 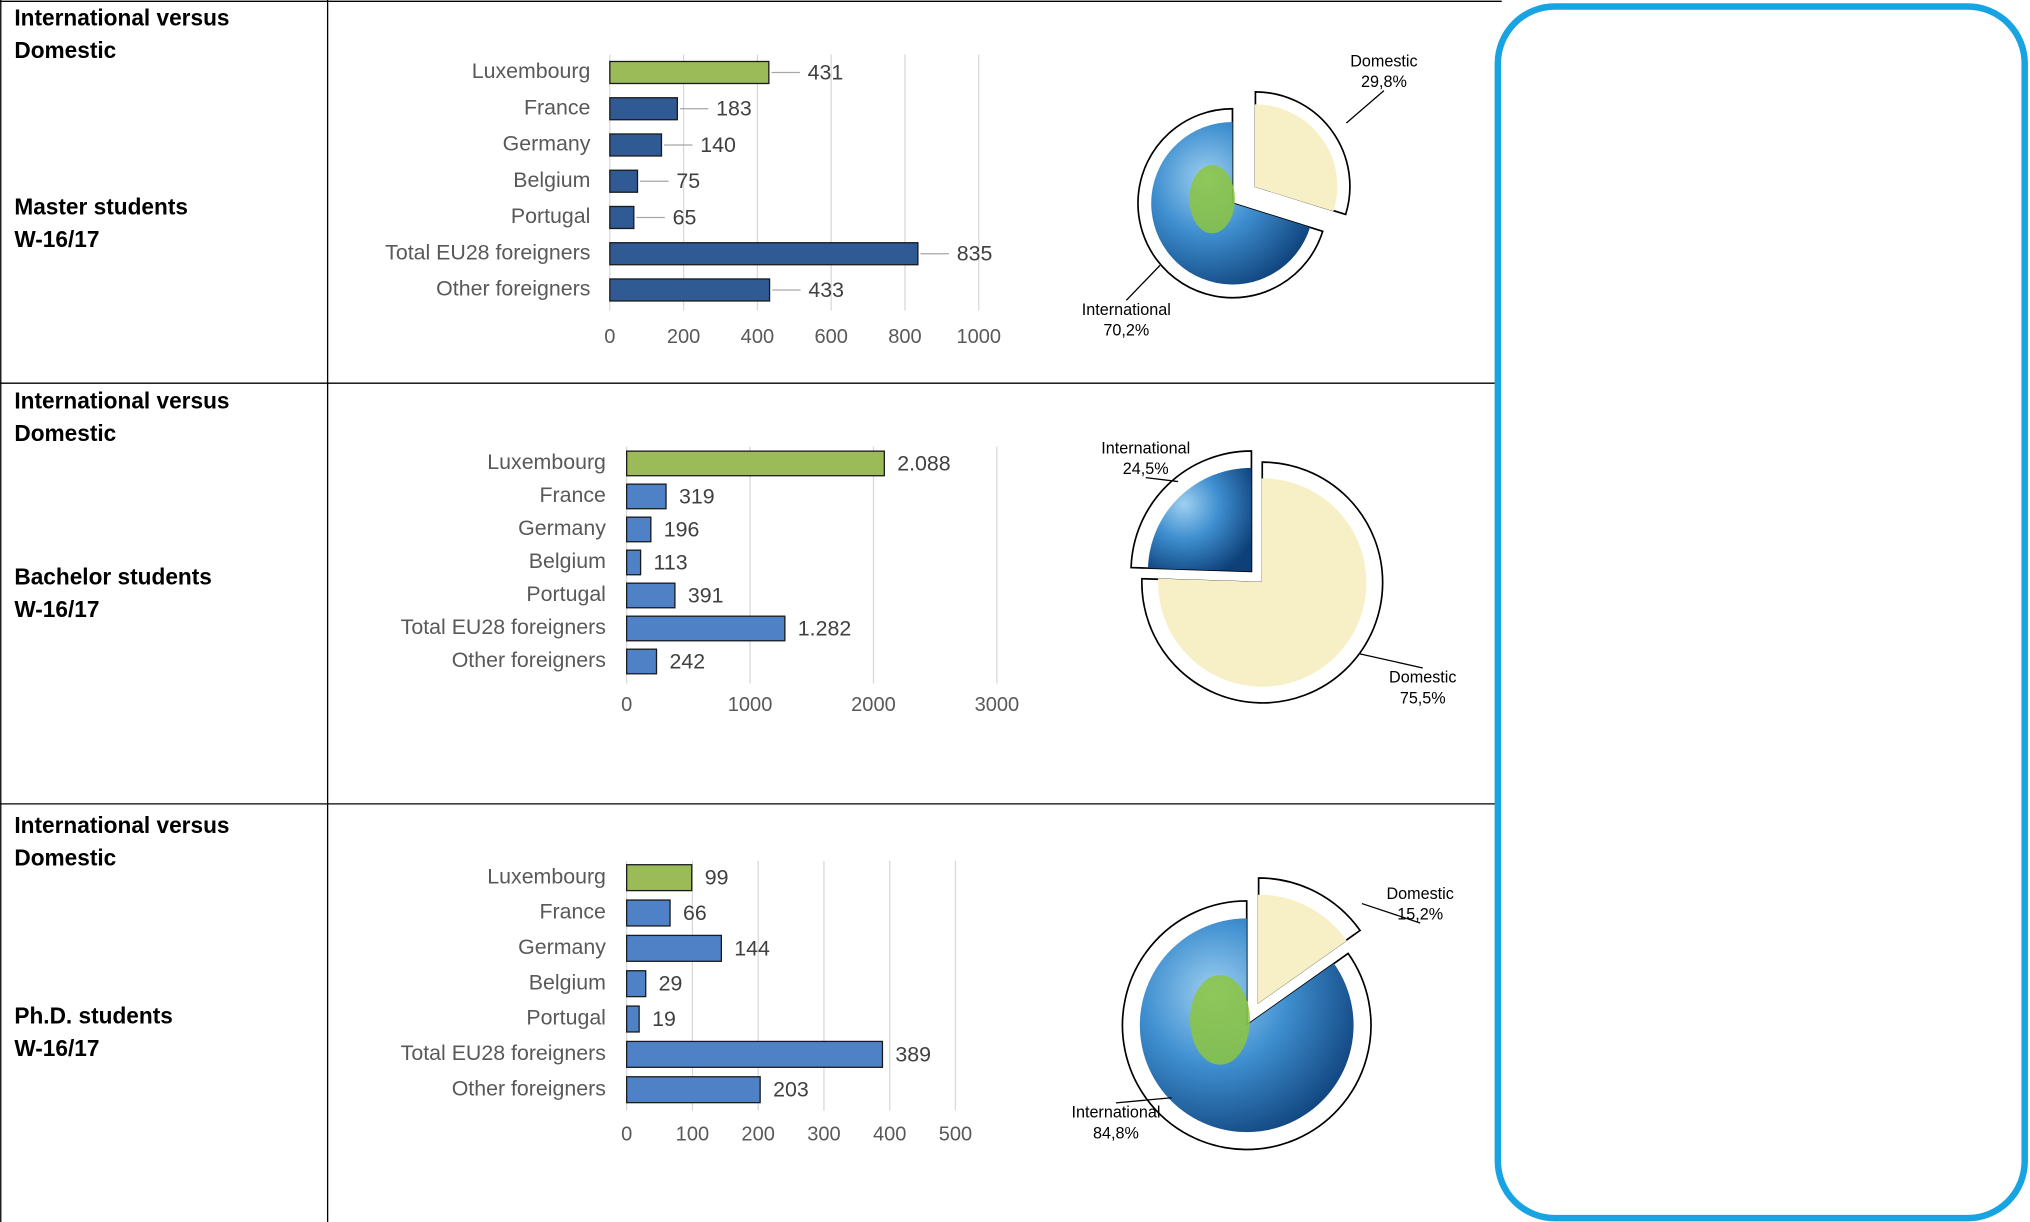 What do you see at coordinates (683, 337) in the screenshot?
I see `x-tick-label: 200` at bounding box center [683, 337].